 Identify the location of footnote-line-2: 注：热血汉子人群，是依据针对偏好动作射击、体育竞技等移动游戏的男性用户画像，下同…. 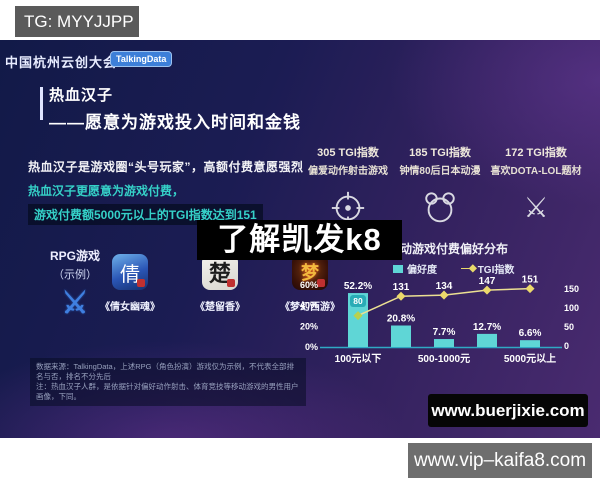
(167, 391).